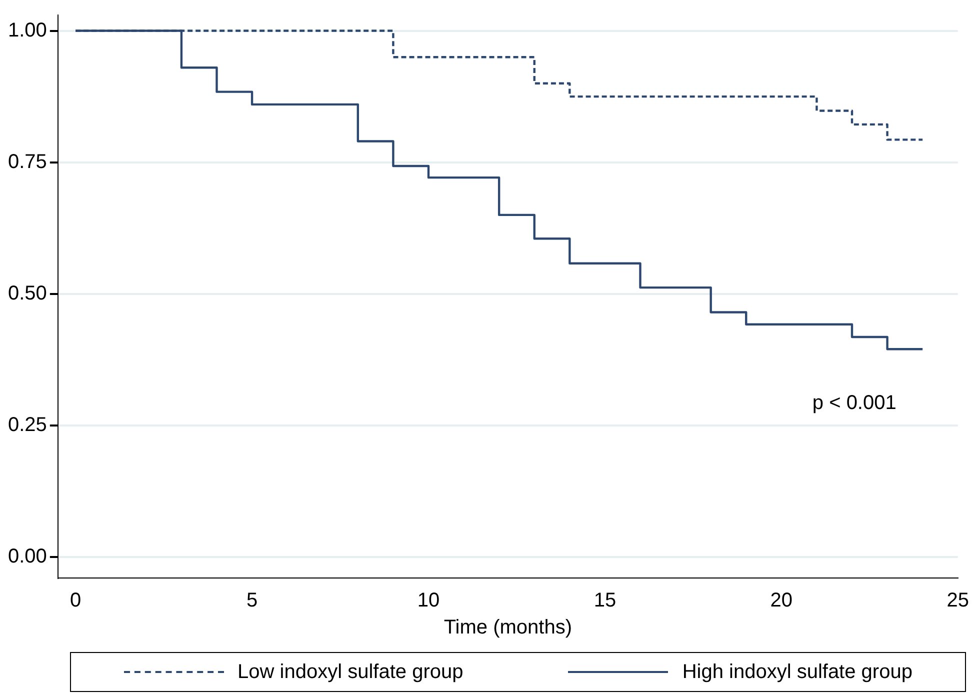 The image size is (972, 700). I want to click on y-tick-label: 0.50, so click(27, 293).